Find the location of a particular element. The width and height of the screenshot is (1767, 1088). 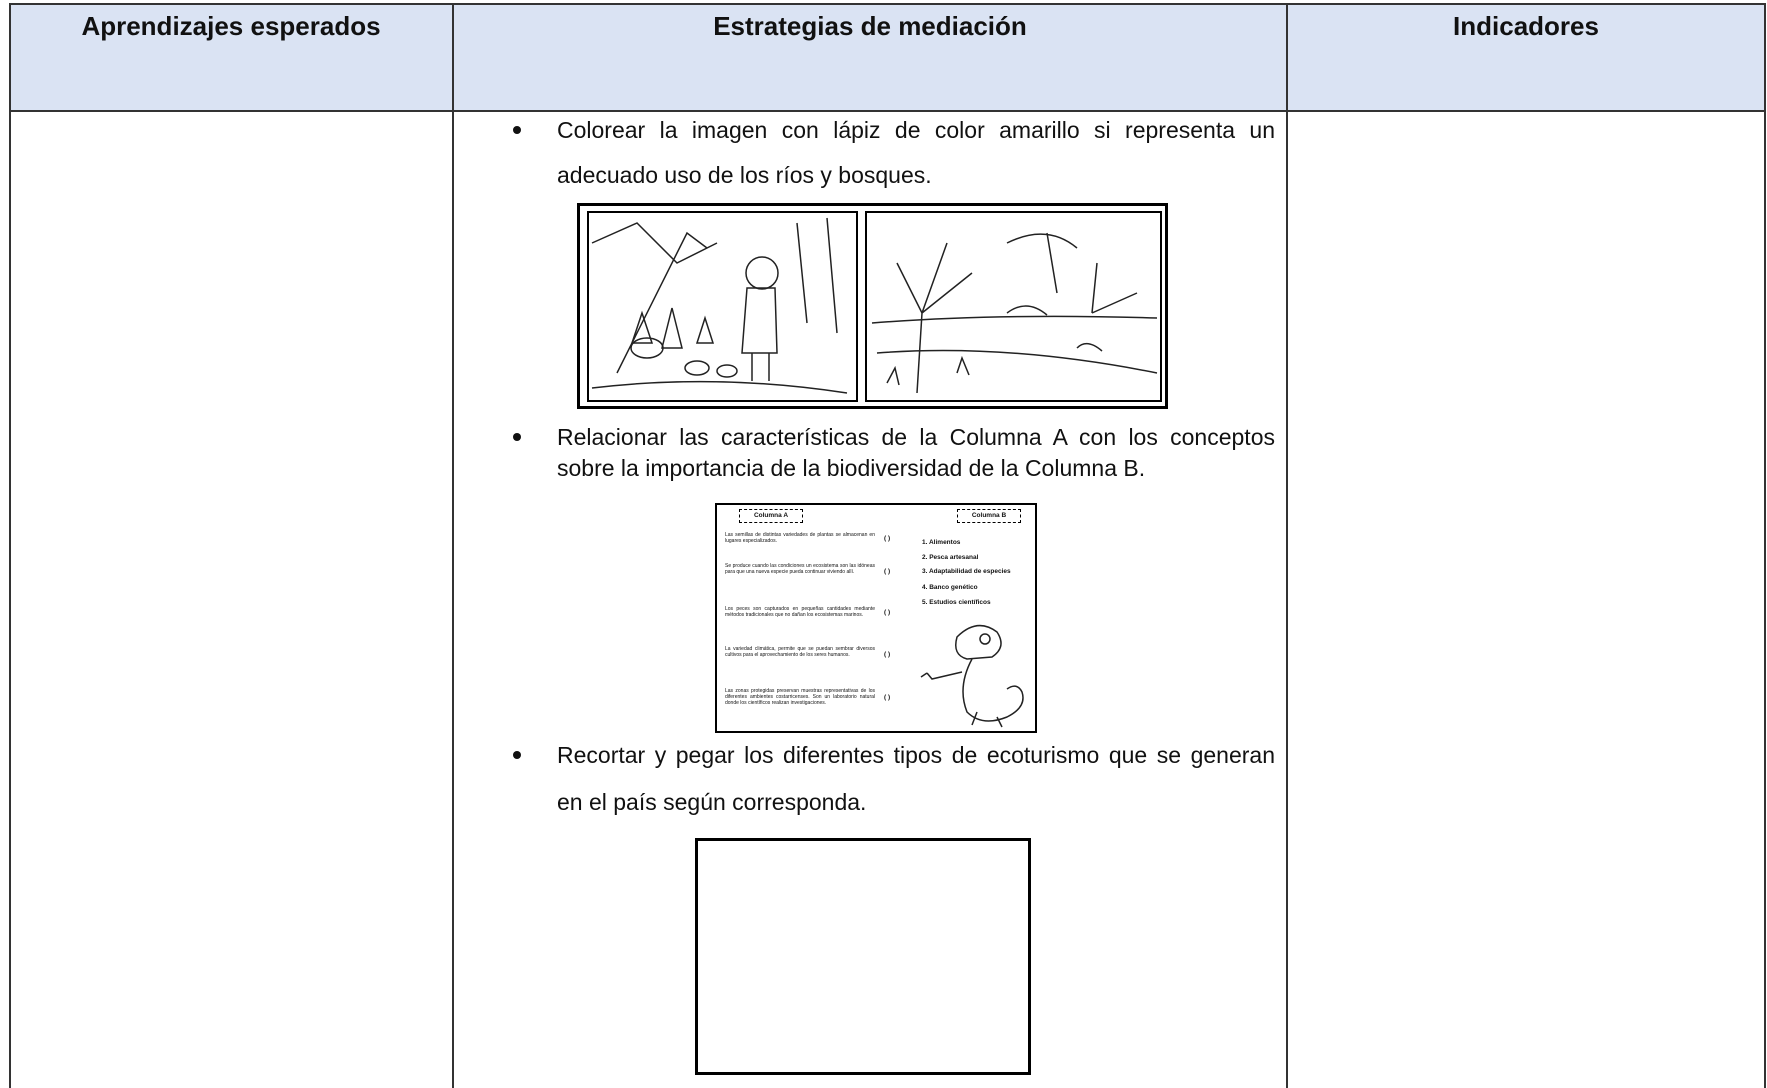

column-b-item: 4. Banco genético is located at coordinates (950, 587).